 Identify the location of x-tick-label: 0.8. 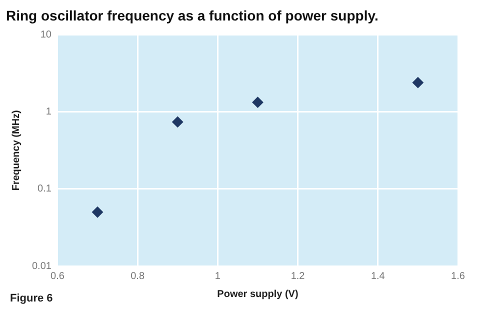
(137, 276).